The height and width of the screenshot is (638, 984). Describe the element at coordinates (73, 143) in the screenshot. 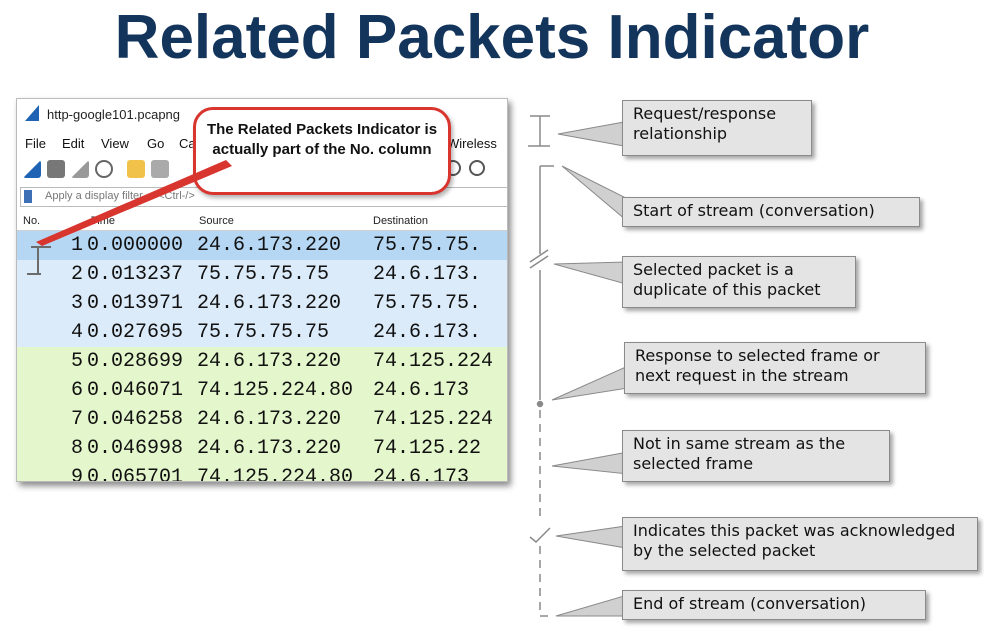

I see `menu-edit: Edit` at that location.